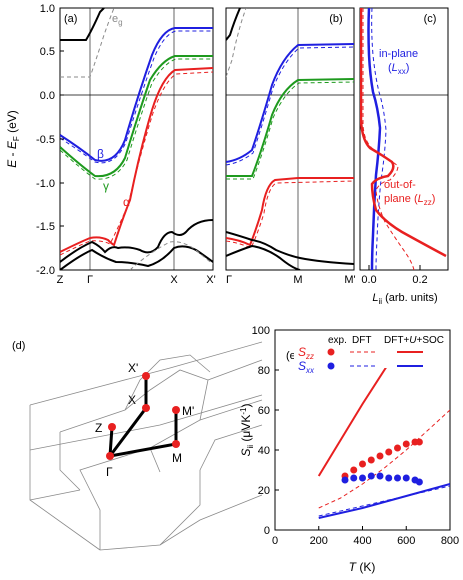 The image size is (463, 580). What do you see at coordinates (264, 411) in the screenshot?
I see `ytick-label: 60` at bounding box center [264, 411].